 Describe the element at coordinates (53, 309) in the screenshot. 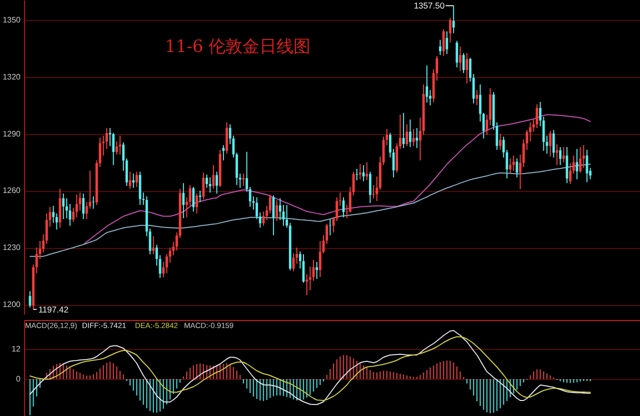

I see `annotation: 1197.42` at that location.